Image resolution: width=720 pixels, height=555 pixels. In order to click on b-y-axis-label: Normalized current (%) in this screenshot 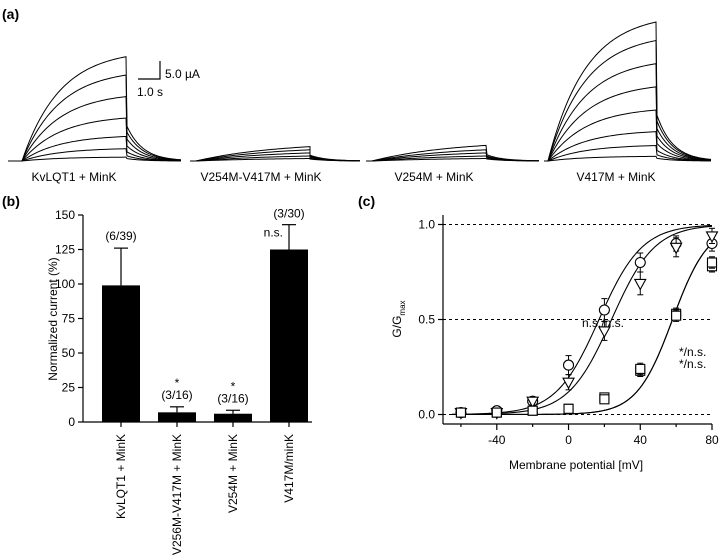, I will do `click(53, 318)`.